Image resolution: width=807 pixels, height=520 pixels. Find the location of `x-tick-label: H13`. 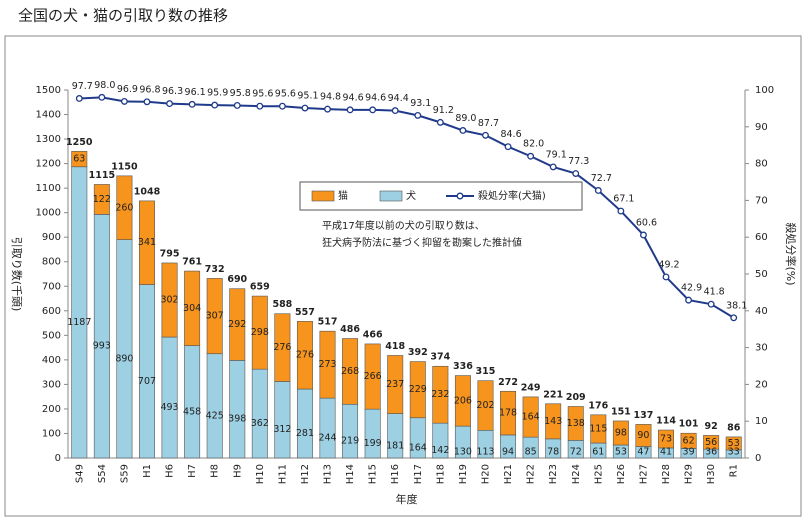

x-tick-label: H13 is located at coordinates (328, 474).